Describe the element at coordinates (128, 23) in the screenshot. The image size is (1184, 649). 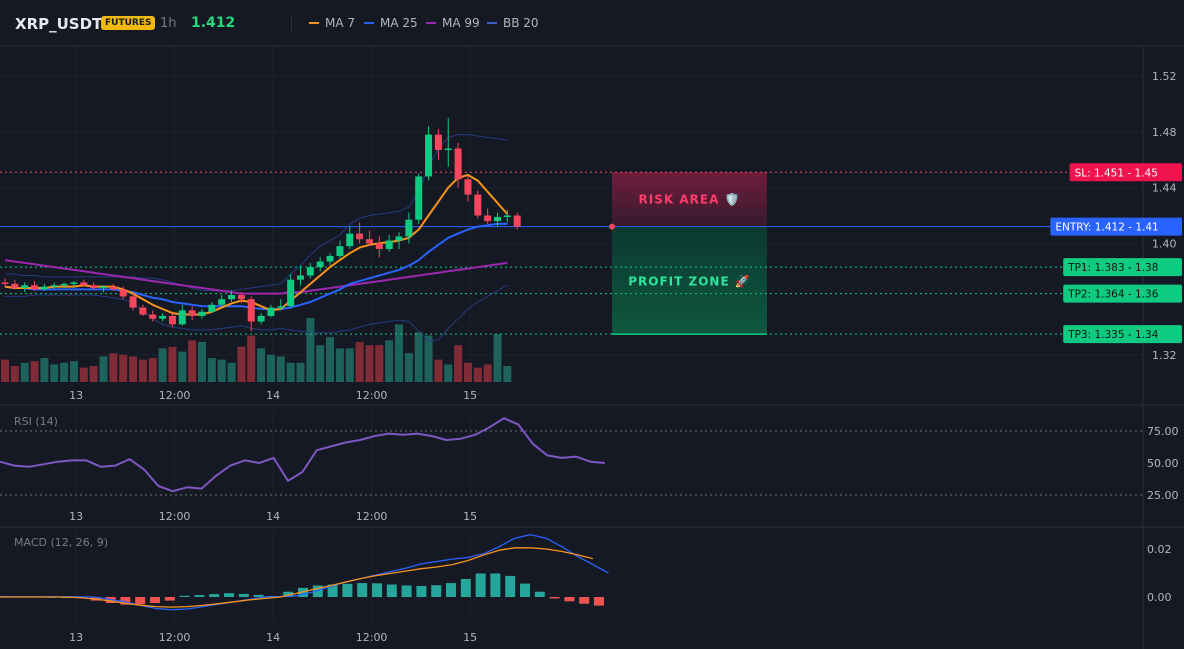
I see `futures-badge: FUTURES` at that location.